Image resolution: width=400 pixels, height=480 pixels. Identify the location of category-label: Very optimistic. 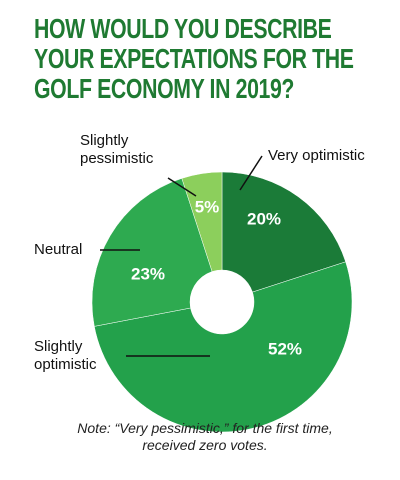
(316, 155).